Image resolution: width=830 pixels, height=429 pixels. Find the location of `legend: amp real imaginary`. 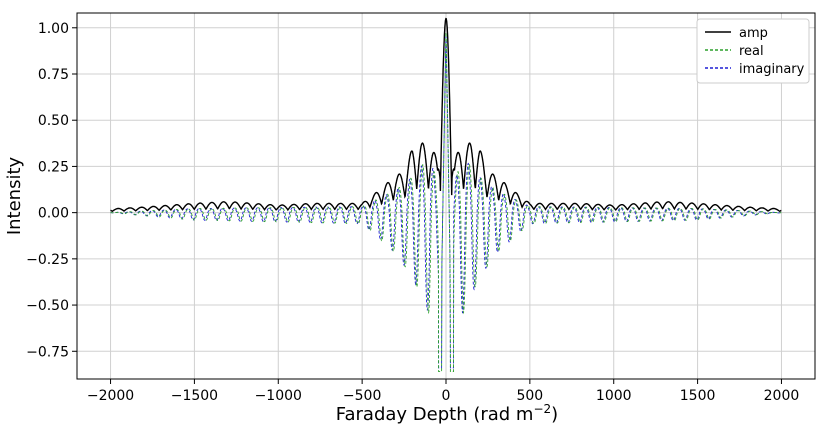

legend: amp real imaginary is located at coordinates (753, 51).